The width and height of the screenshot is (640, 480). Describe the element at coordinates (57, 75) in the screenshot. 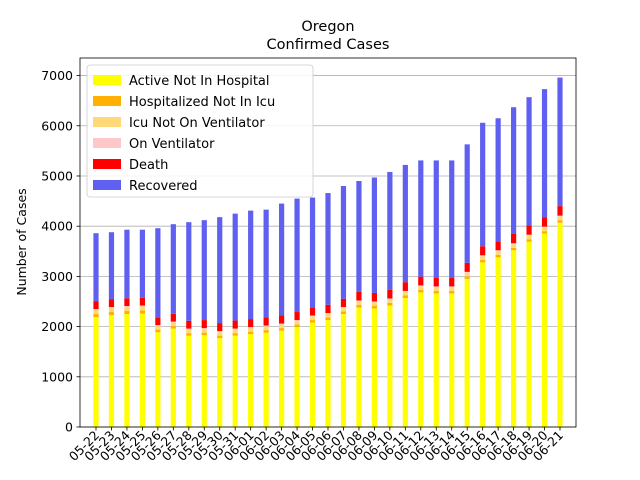

I see `y-tick-label: 7000` at that location.